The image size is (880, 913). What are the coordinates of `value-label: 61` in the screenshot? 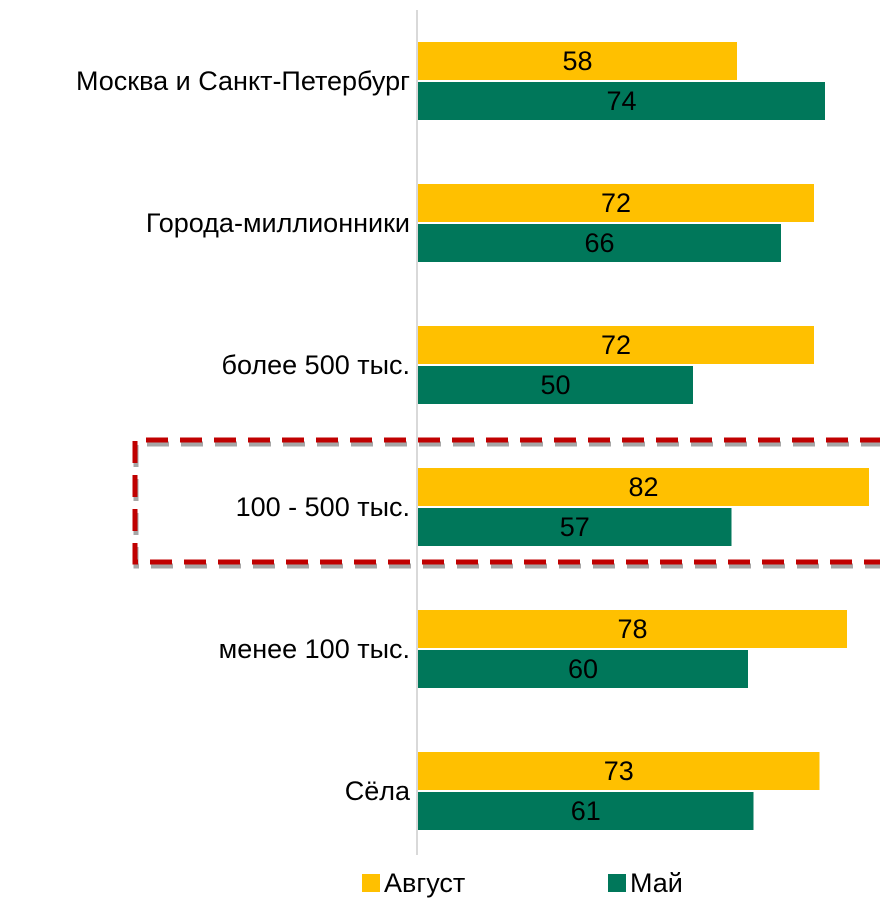 It's located at (586, 811).